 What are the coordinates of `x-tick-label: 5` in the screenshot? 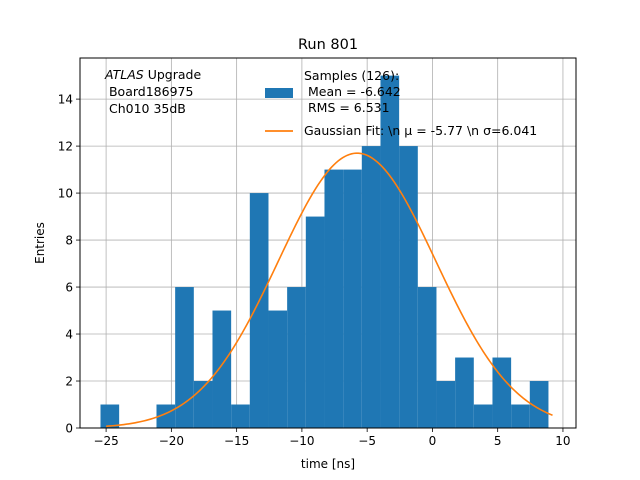 It's located at (498, 441).